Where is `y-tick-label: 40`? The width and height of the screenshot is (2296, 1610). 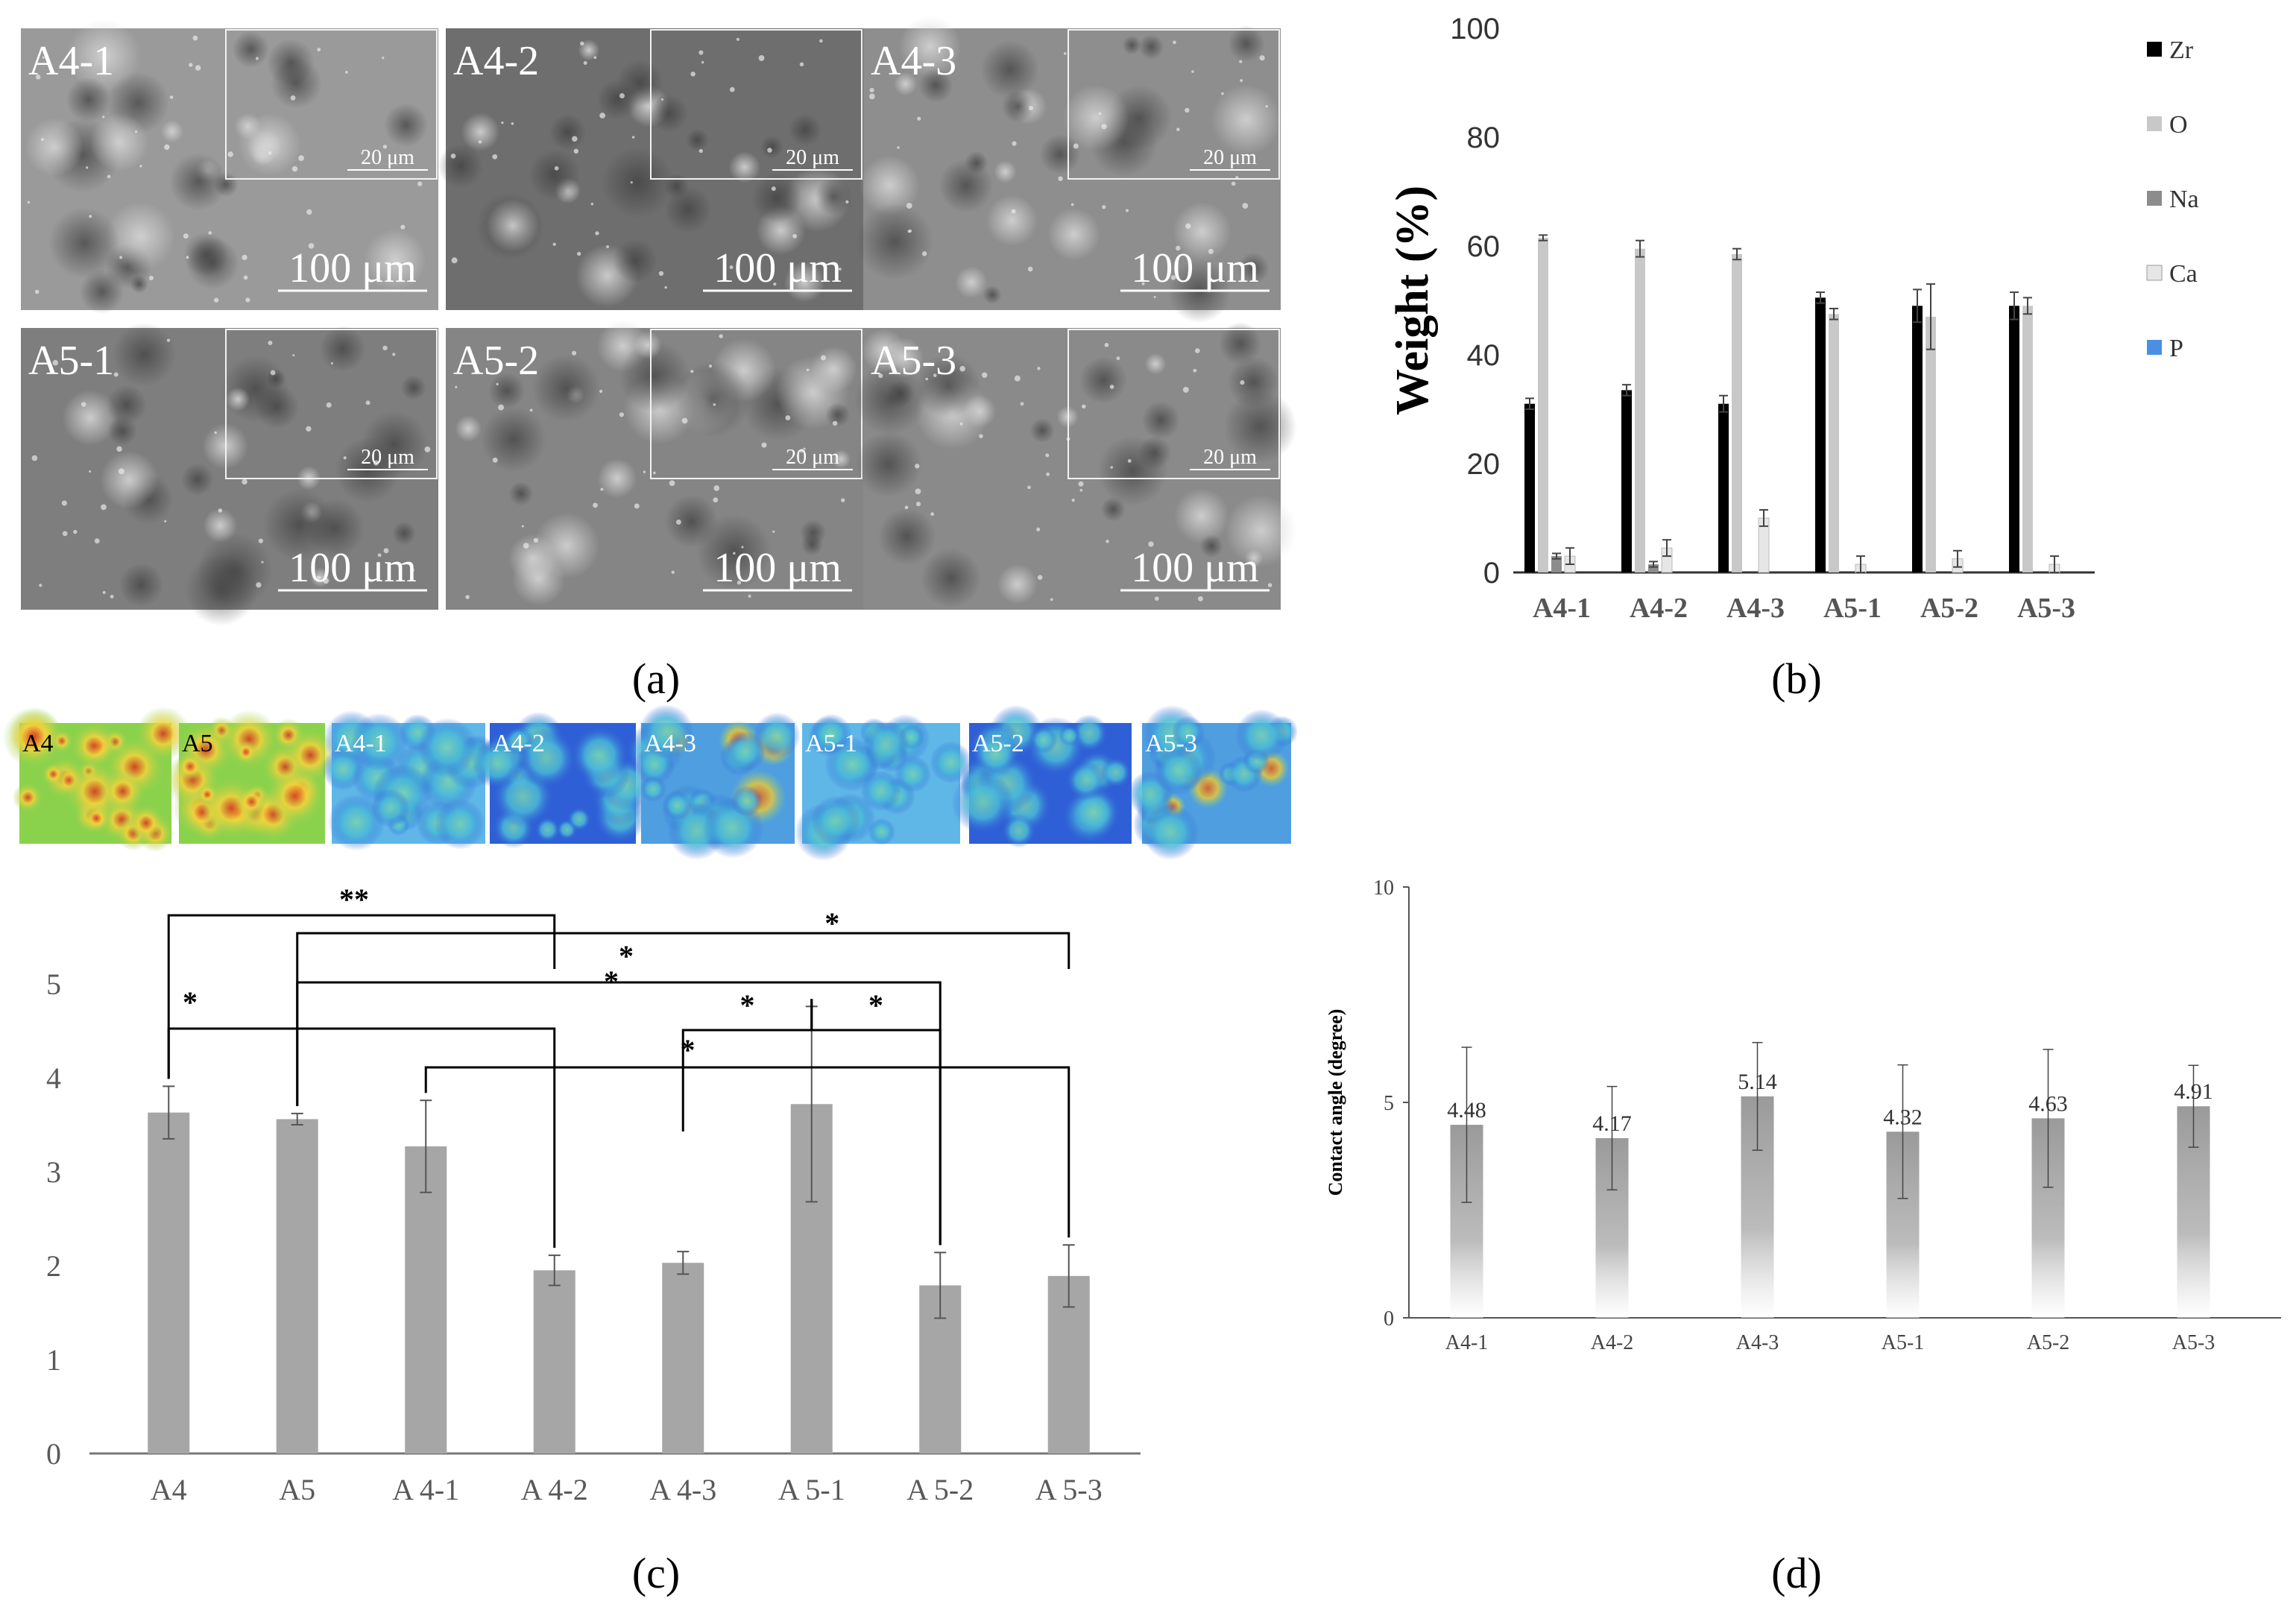
y-tick-label: 40 is located at coordinates (1484, 355).